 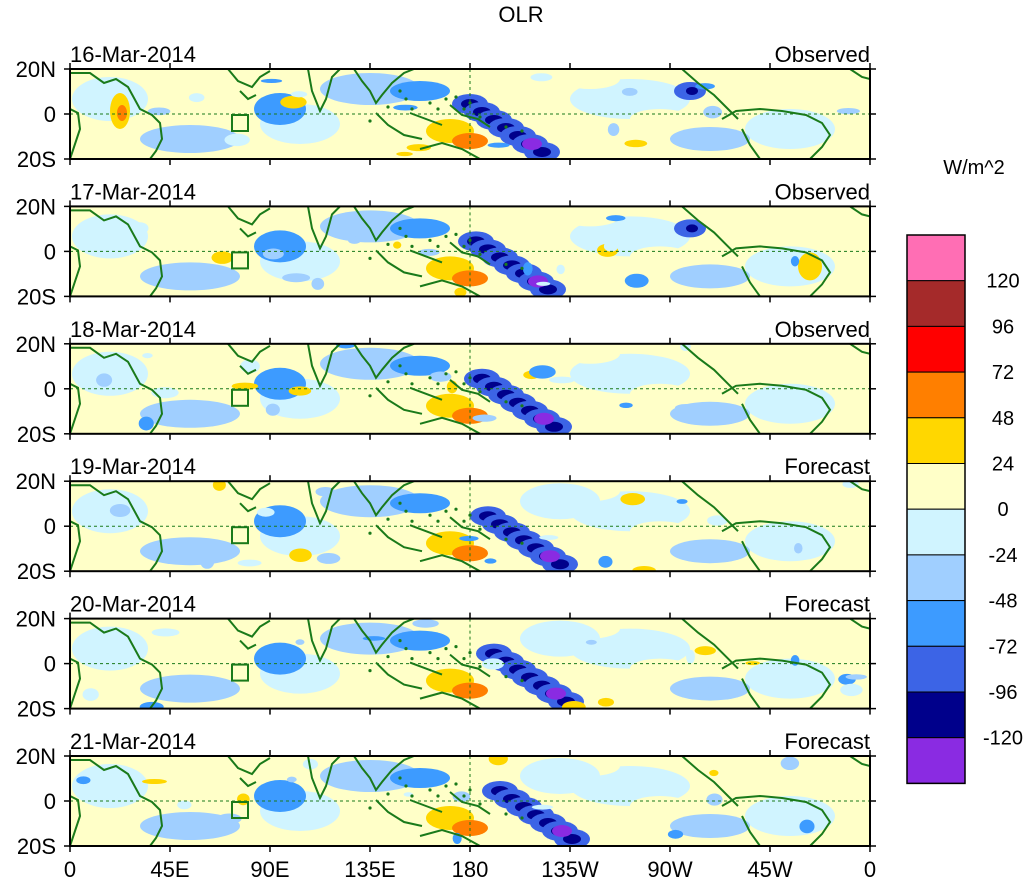 I want to click on map-panel: 20N 0 20S 17-Mar-2014 Observed, so click(x=446, y=244).